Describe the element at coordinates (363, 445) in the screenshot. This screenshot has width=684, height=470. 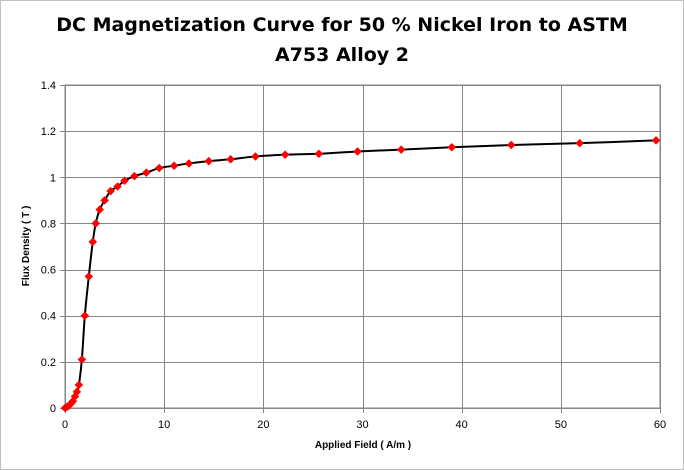
I see `x-axis-label: Applied Field ( A/m )` at that location.